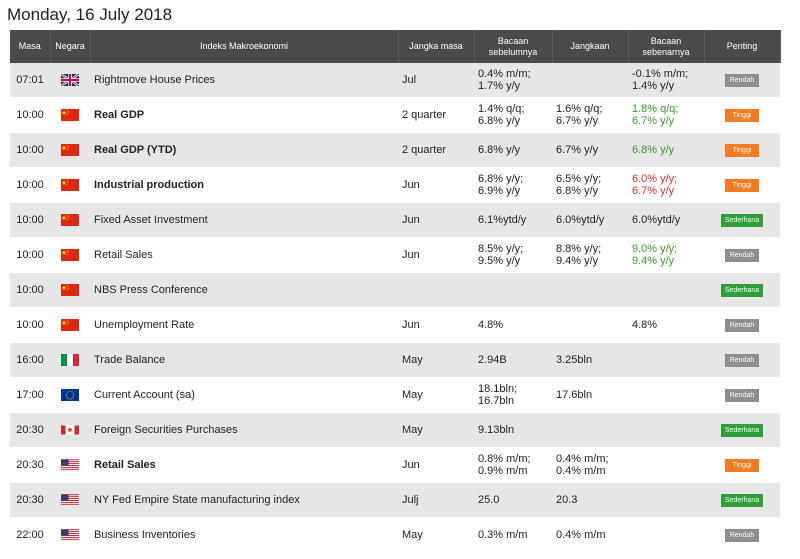 Image resolution: width=800 pixels, height=559 pixels. I want to click on previous-cell: 1.4% q/q; 6.8% y/y, so click(513, 115).